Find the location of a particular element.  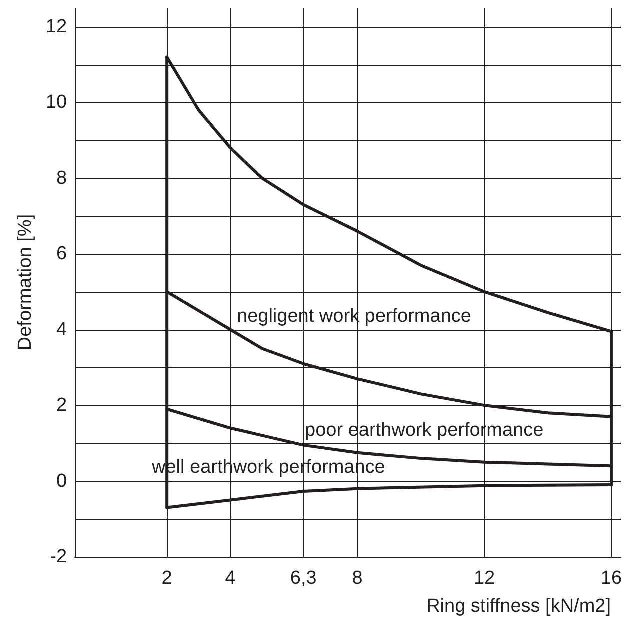

y-axis-title: Deformation [%] is located at coordinates (25, 282).